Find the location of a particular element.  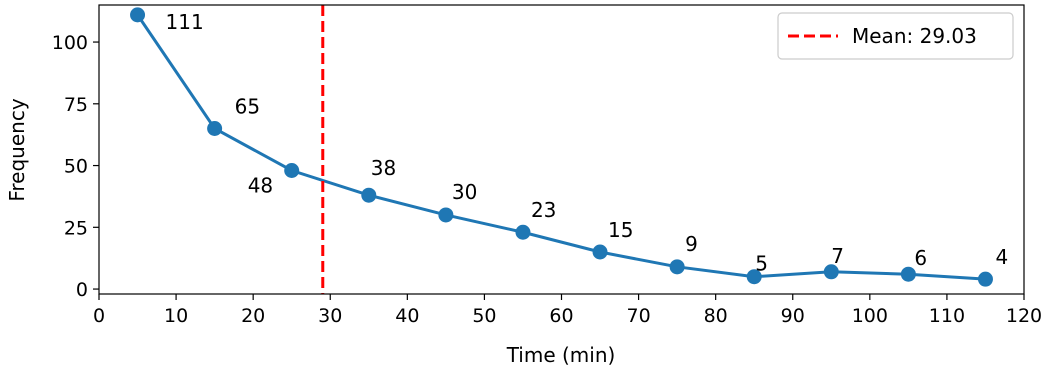

x-tick-label: 100 is located at coordinates (870, 316).